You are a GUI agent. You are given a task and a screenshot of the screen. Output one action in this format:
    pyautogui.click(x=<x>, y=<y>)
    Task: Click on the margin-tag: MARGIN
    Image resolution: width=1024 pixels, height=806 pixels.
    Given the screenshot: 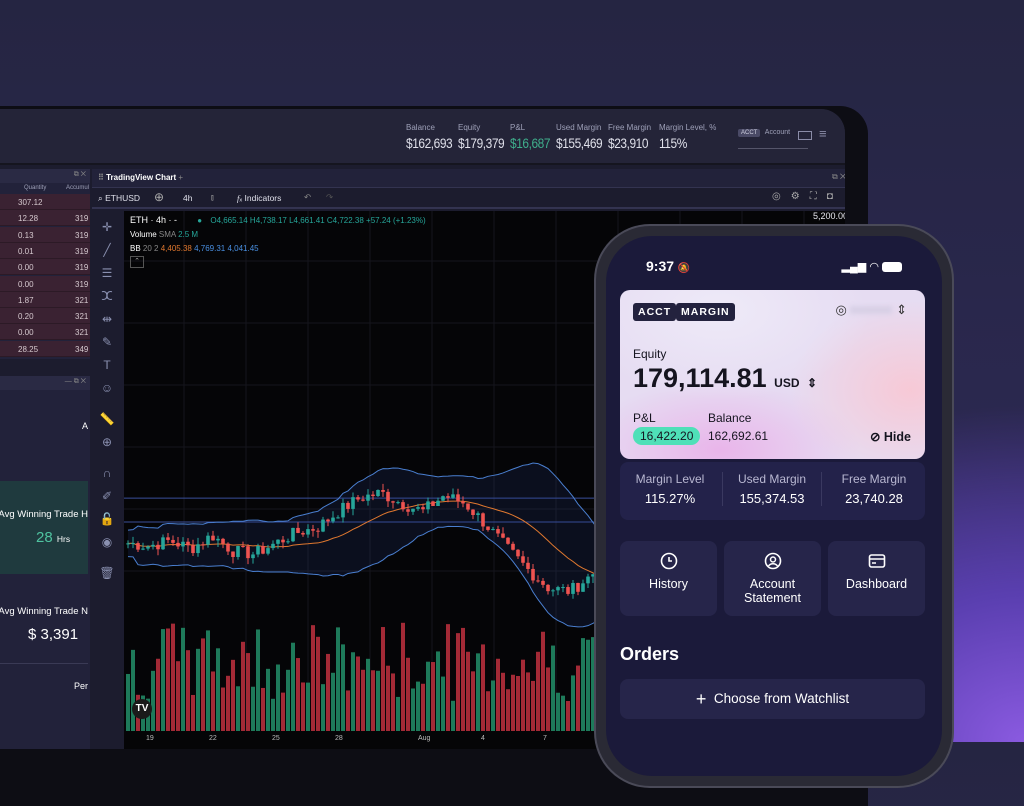 What is the action you would take?
    pyautogui.click(x=705, y=312)
    